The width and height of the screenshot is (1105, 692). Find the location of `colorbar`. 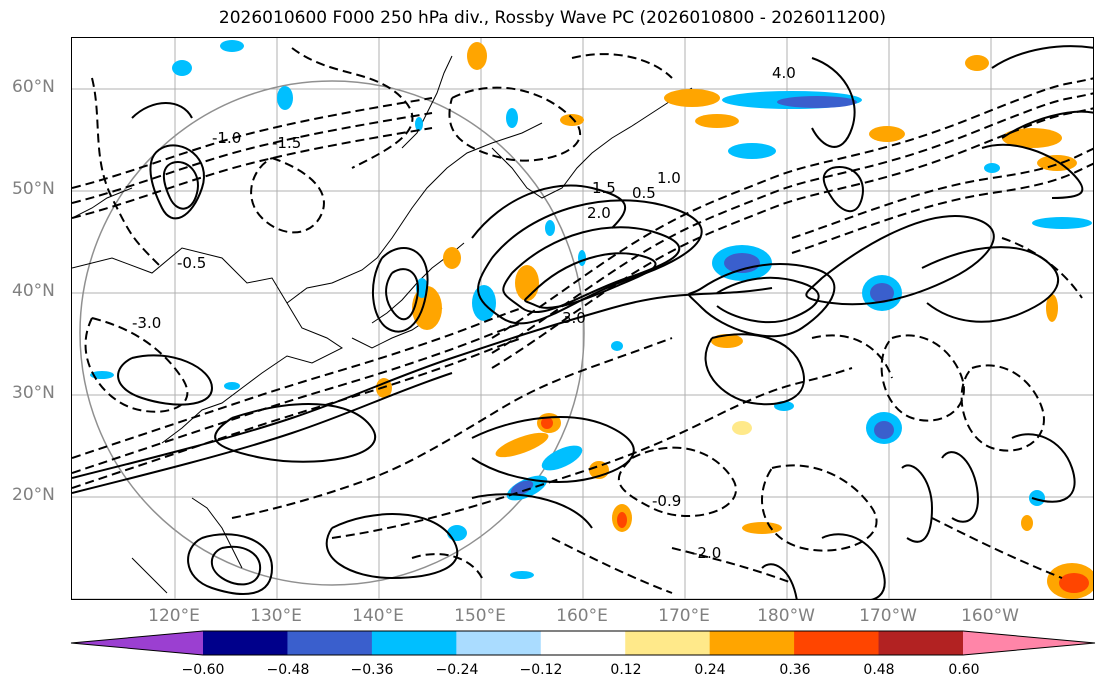

colorbar is located at coordinates (583, 643).